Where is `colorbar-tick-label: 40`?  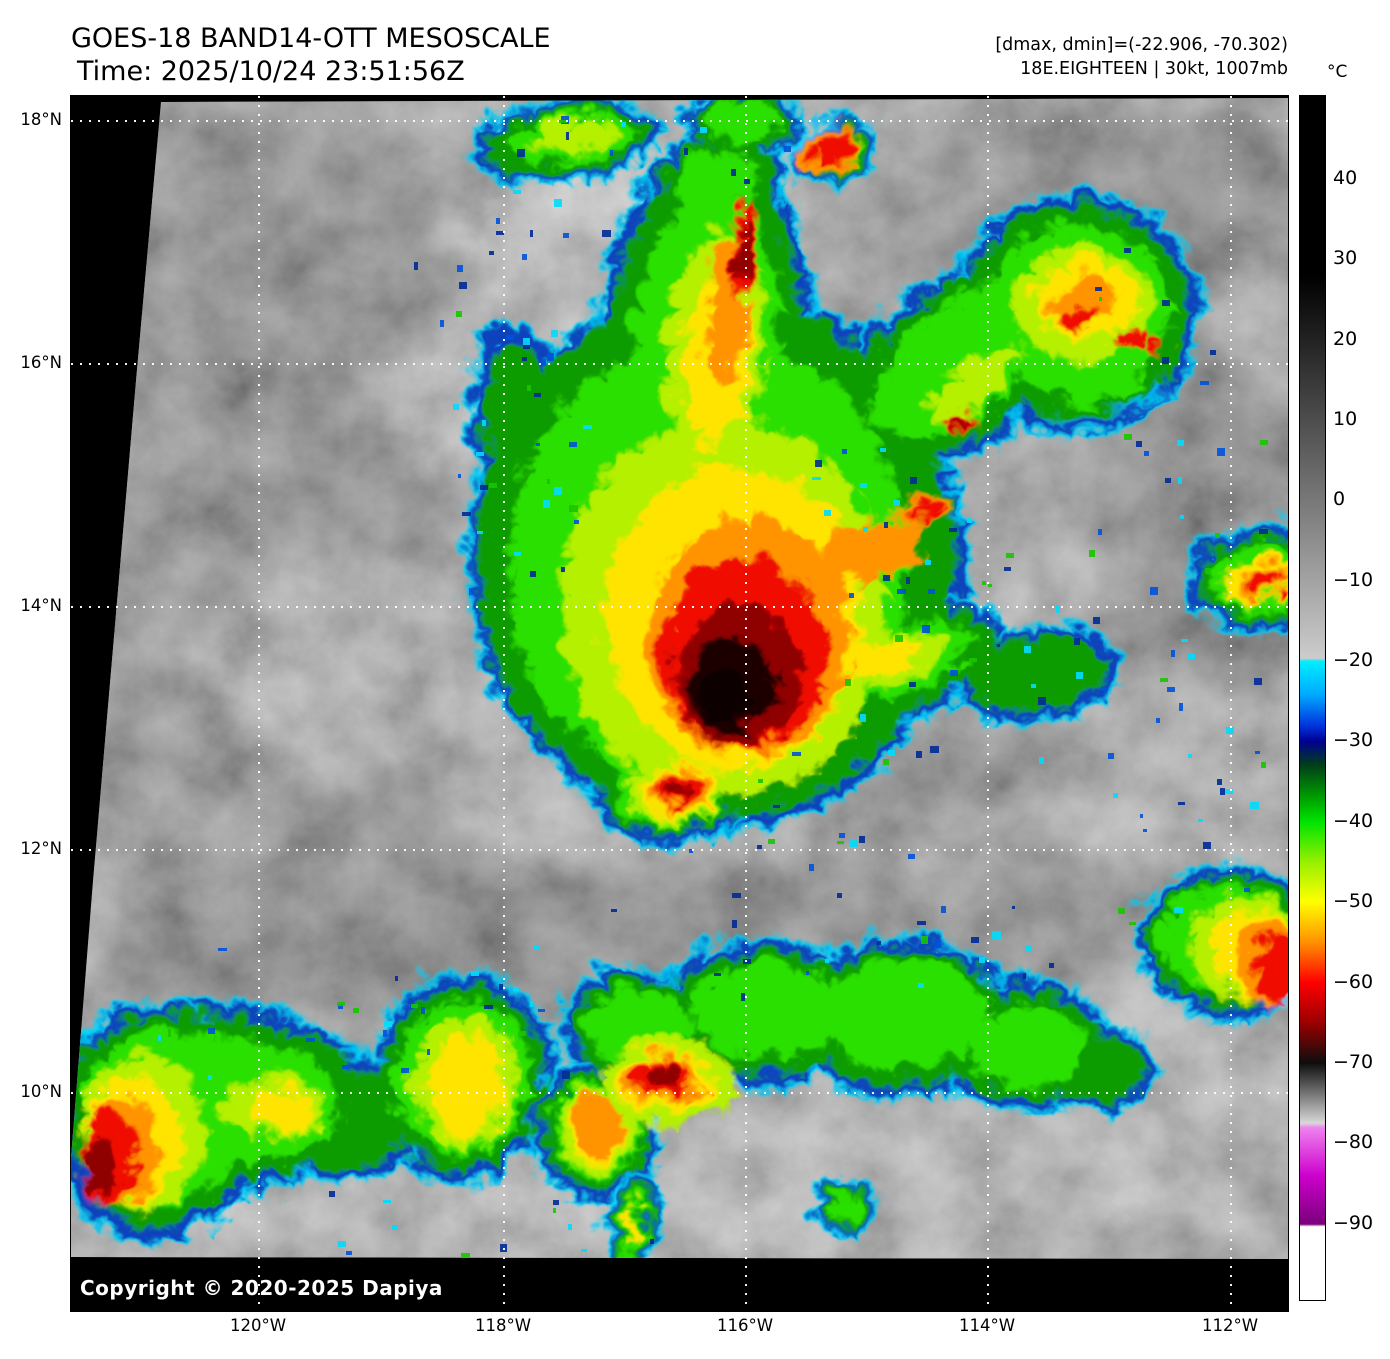
colorbar-tick-label: 40 is located at coordinates (1345, 177).